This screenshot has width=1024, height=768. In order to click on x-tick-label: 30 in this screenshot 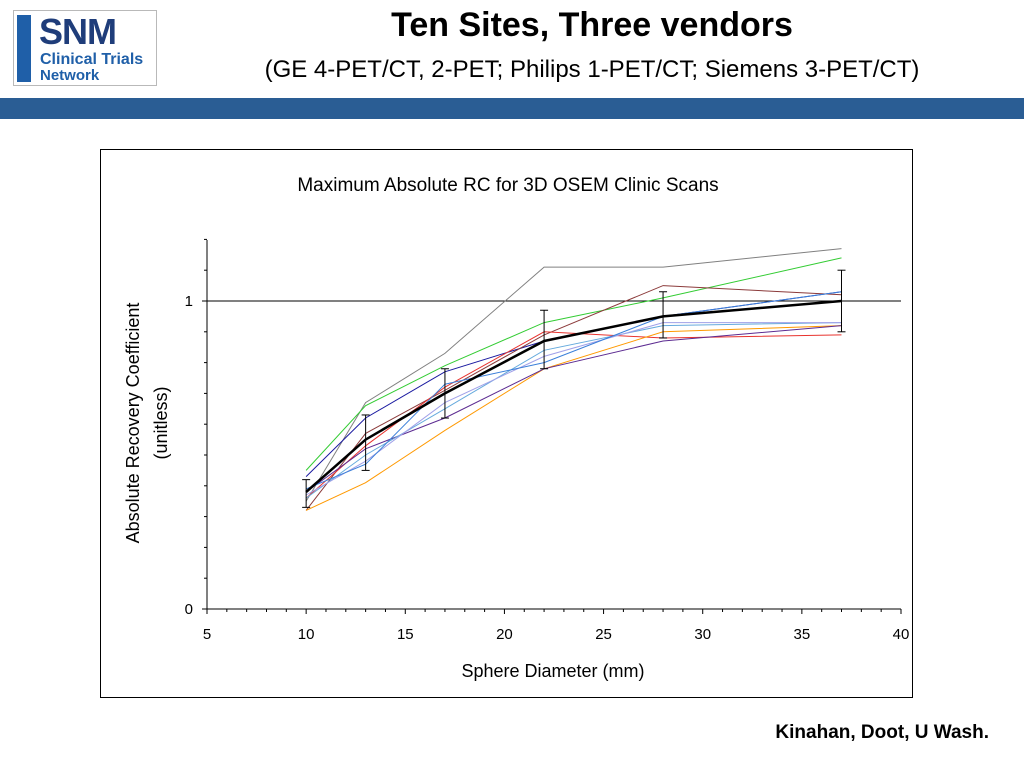, I will do `click(702, 634)`.